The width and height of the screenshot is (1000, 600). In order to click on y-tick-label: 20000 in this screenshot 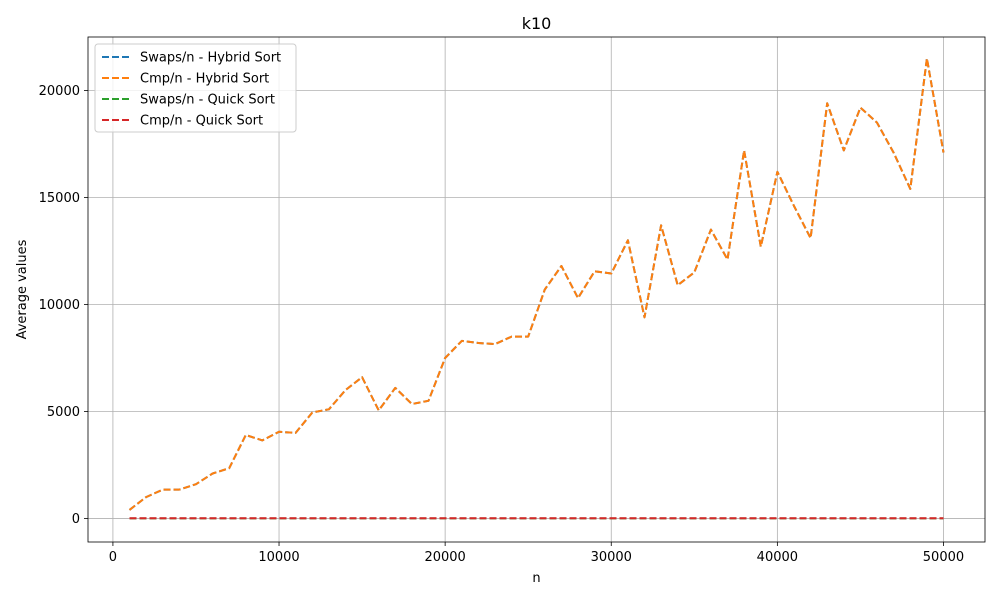, I will do `click(59, 91)`.